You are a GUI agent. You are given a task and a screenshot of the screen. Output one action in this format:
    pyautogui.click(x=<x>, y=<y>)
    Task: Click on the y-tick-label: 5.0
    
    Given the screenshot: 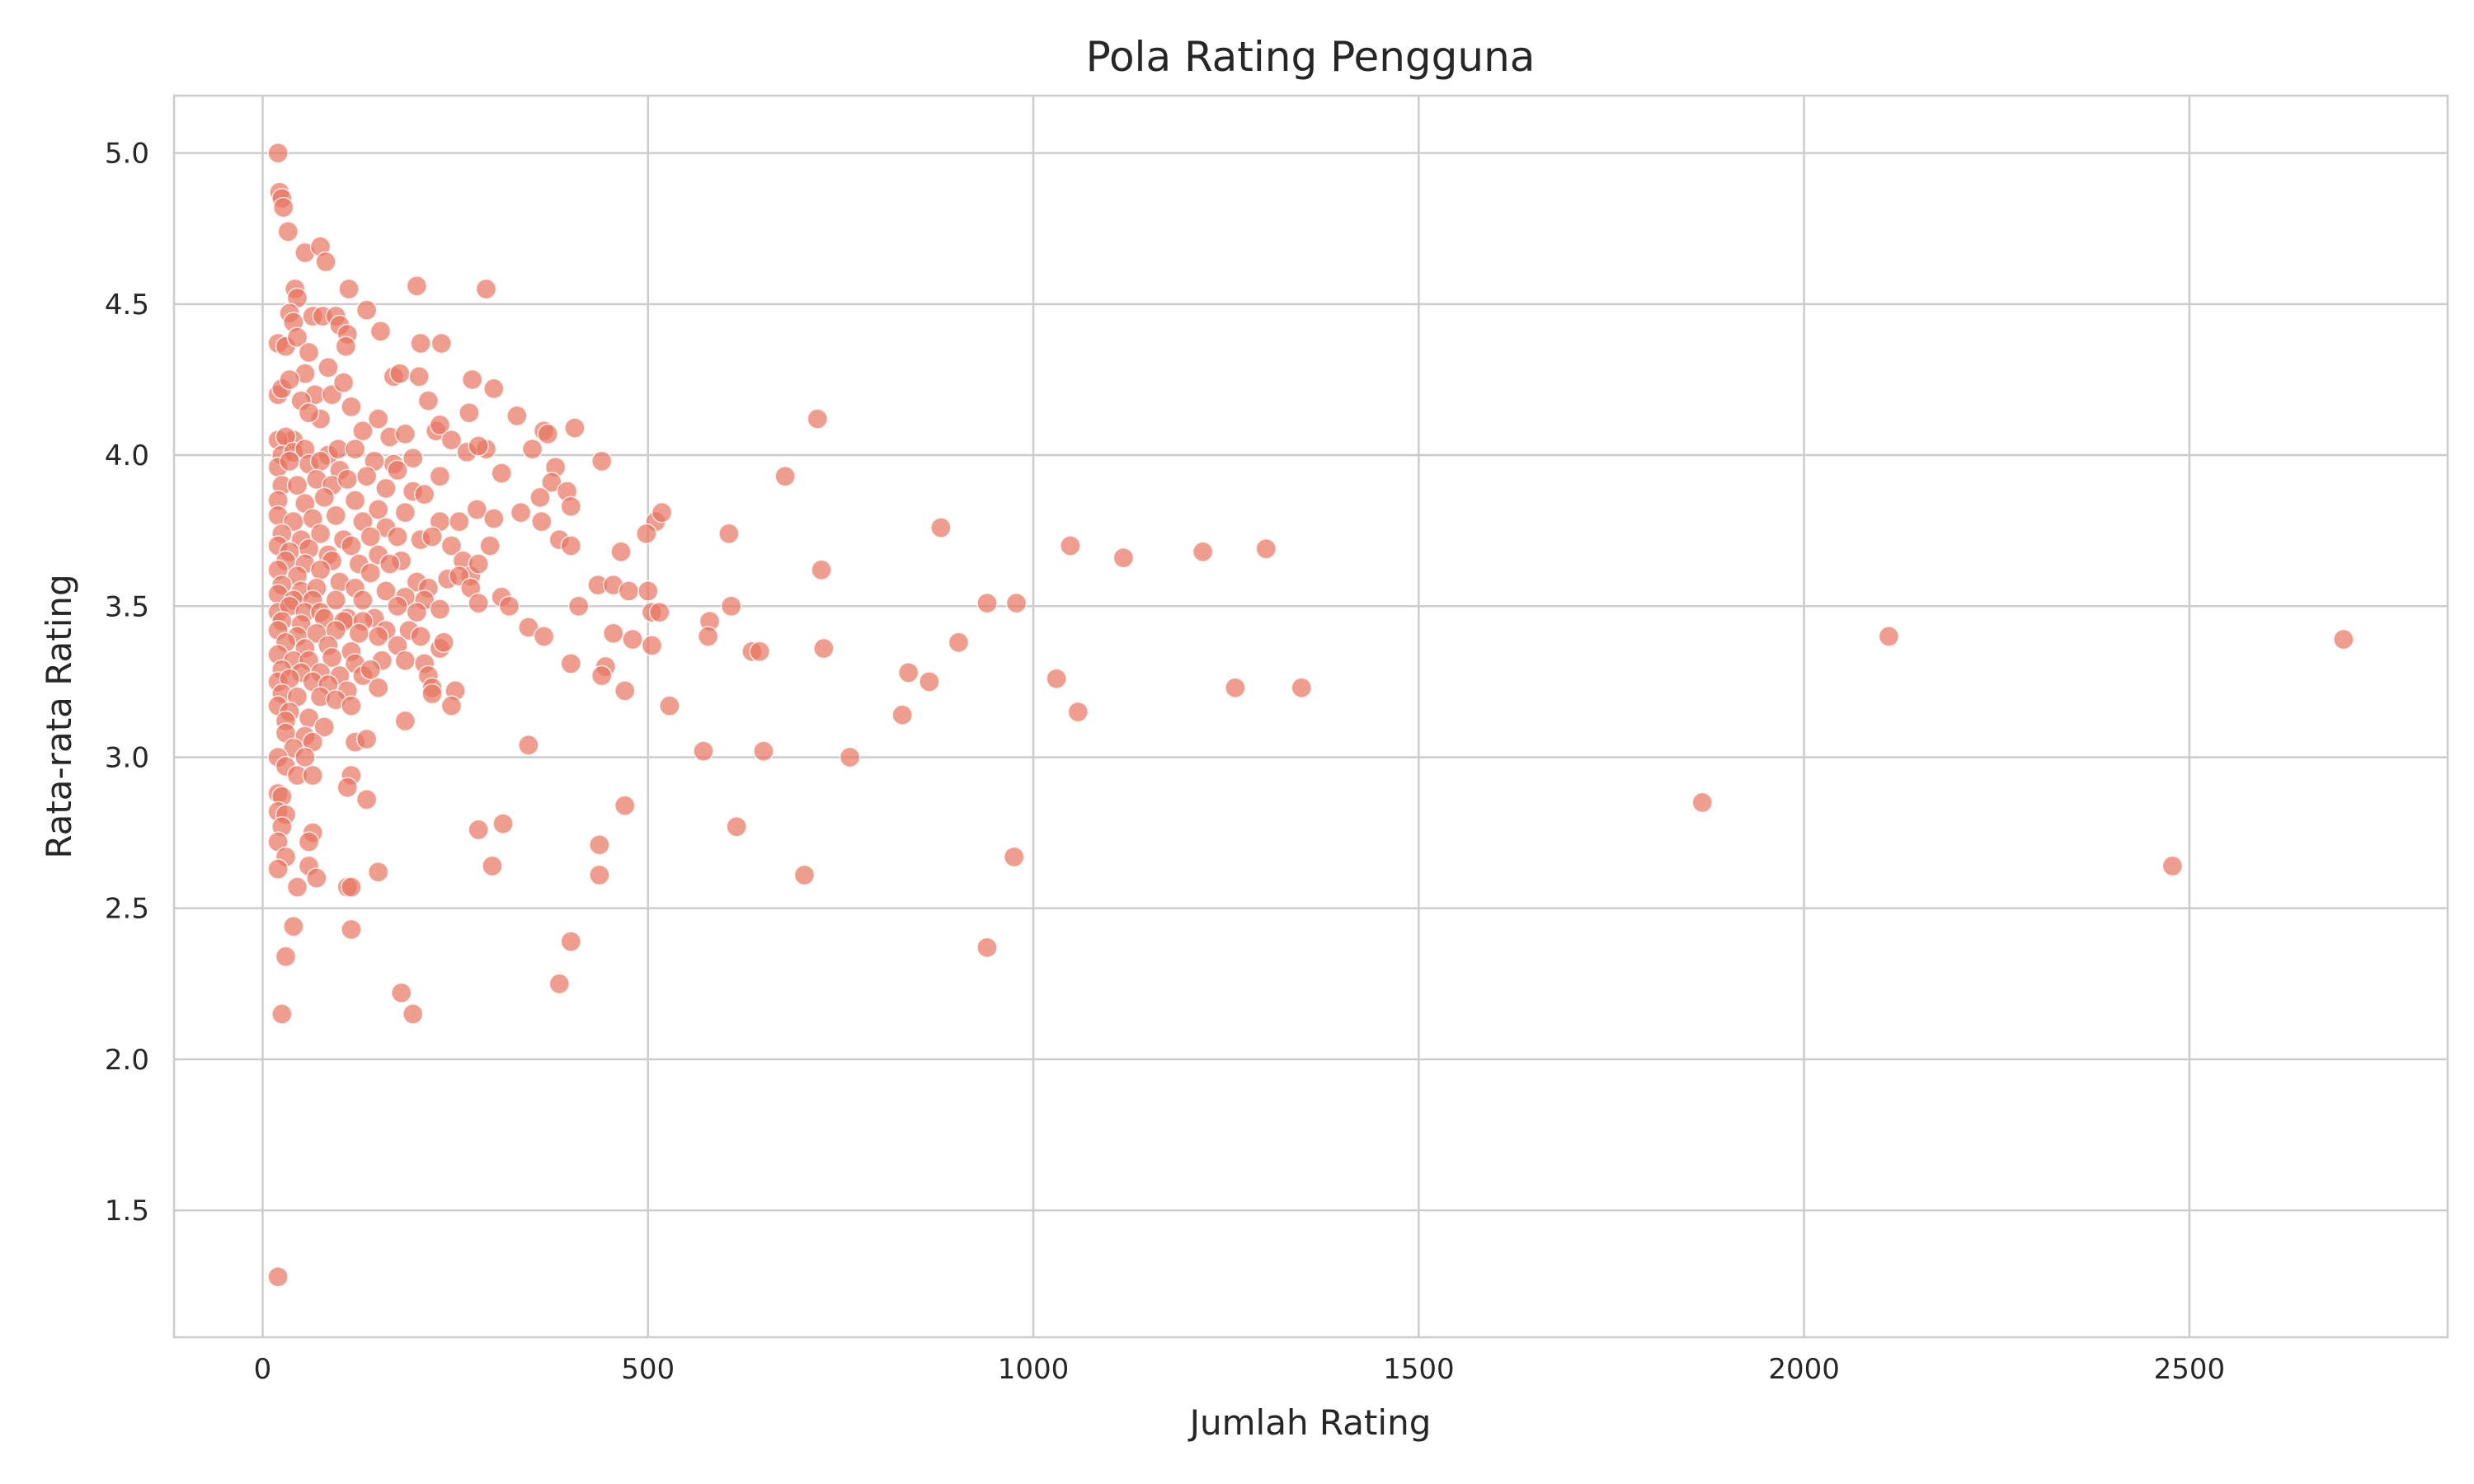 What is the action you would take?
    pyautogui.click(x=127, y=154)
    